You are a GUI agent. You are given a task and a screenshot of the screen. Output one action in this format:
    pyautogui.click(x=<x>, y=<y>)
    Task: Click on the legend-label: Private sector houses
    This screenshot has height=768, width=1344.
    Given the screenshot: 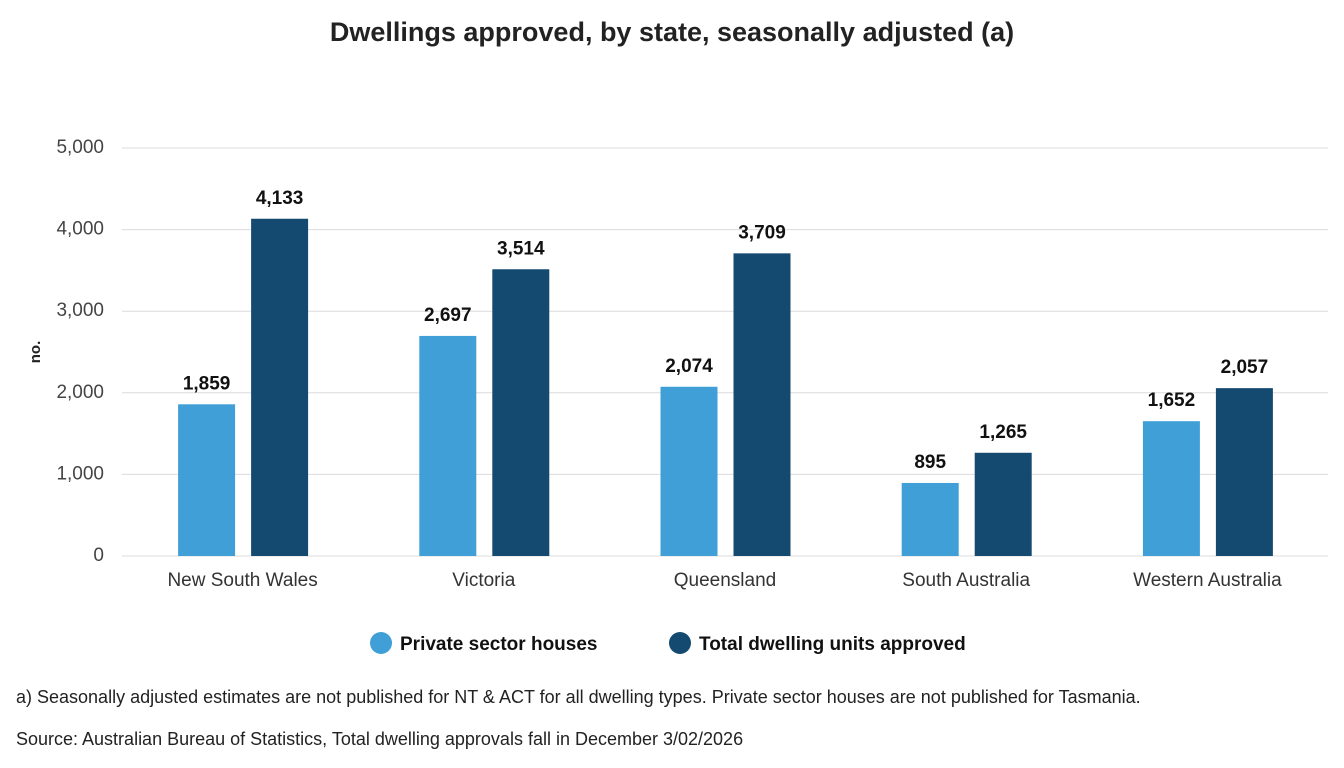 What is the action you would take?
    pyautogui.click(x=498, y=644)
    